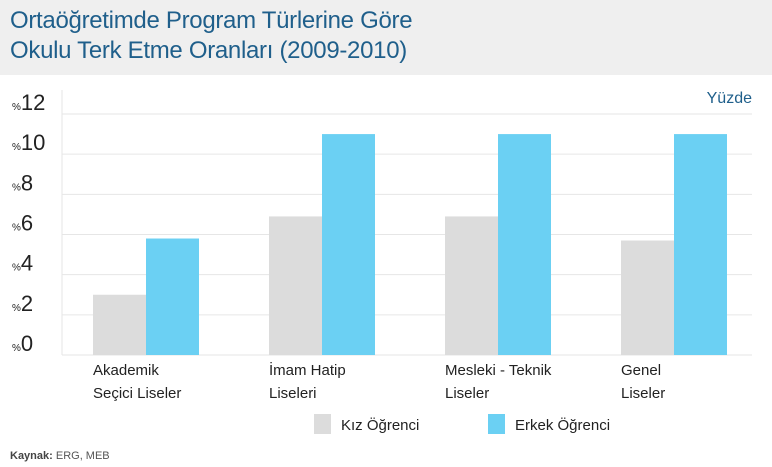 This screenshot has width=772, height=467. What do you see at coordinates (729, 98) in the screenshot?
I see `unit-label: Yüzde` at bounding box center [729, 98].